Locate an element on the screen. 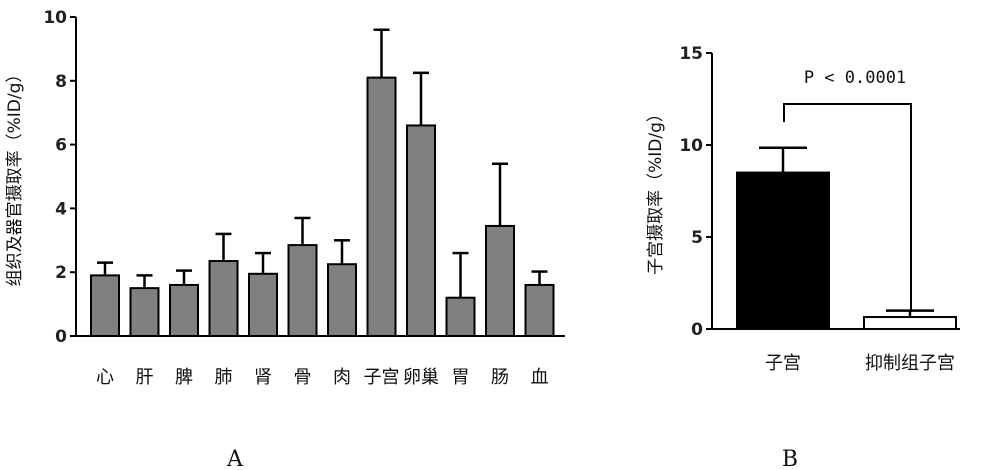 The width and height of the screenshot is (1000, 470). chart-b-x-tick-labels: 子宫 抑制组子宫 is located at coordinates (860, 363).